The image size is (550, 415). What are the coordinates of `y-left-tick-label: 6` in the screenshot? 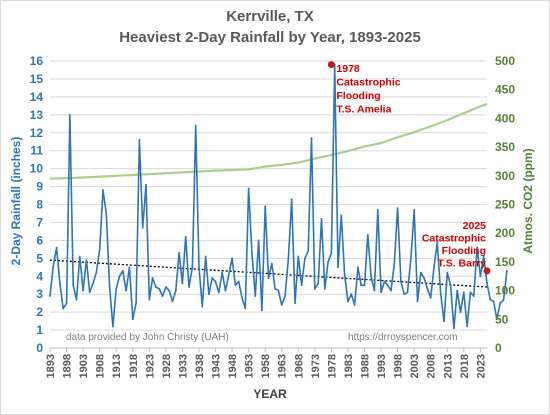 It's located at (39, 240).